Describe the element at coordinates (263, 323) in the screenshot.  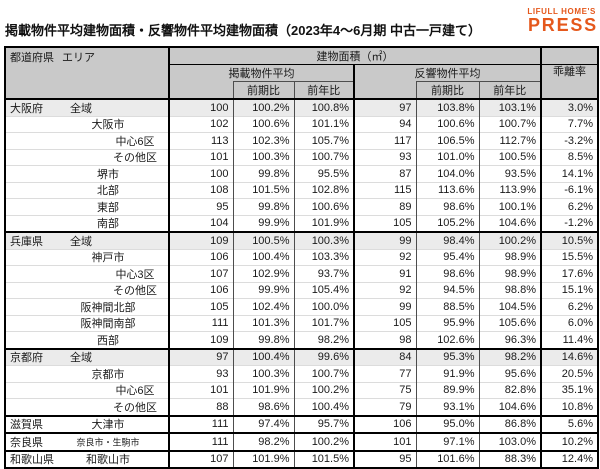
I see `cell-listed_qoq: 101.3%` at that location.